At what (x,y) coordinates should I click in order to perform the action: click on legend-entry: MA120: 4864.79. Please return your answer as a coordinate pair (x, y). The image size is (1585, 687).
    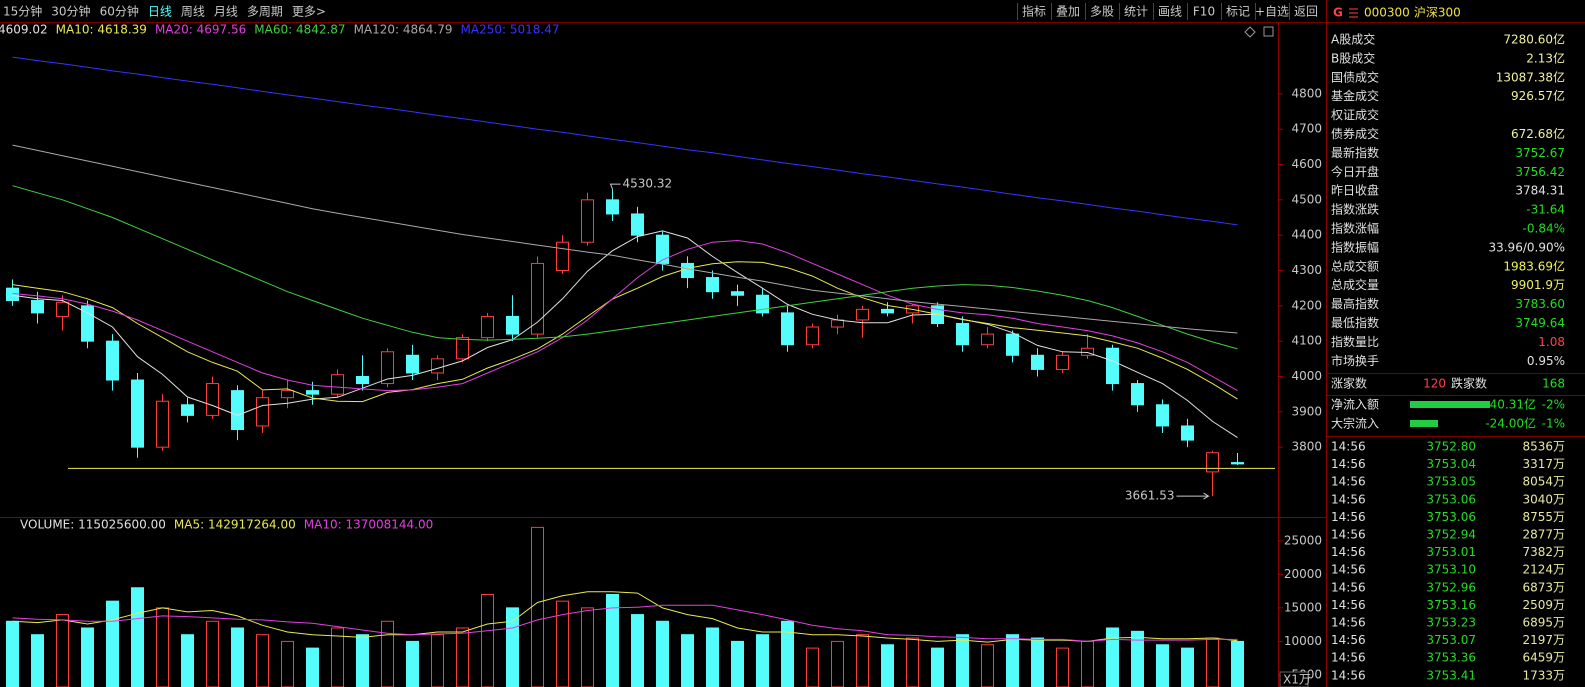
    Looking at the image, I should click on (403, 30).